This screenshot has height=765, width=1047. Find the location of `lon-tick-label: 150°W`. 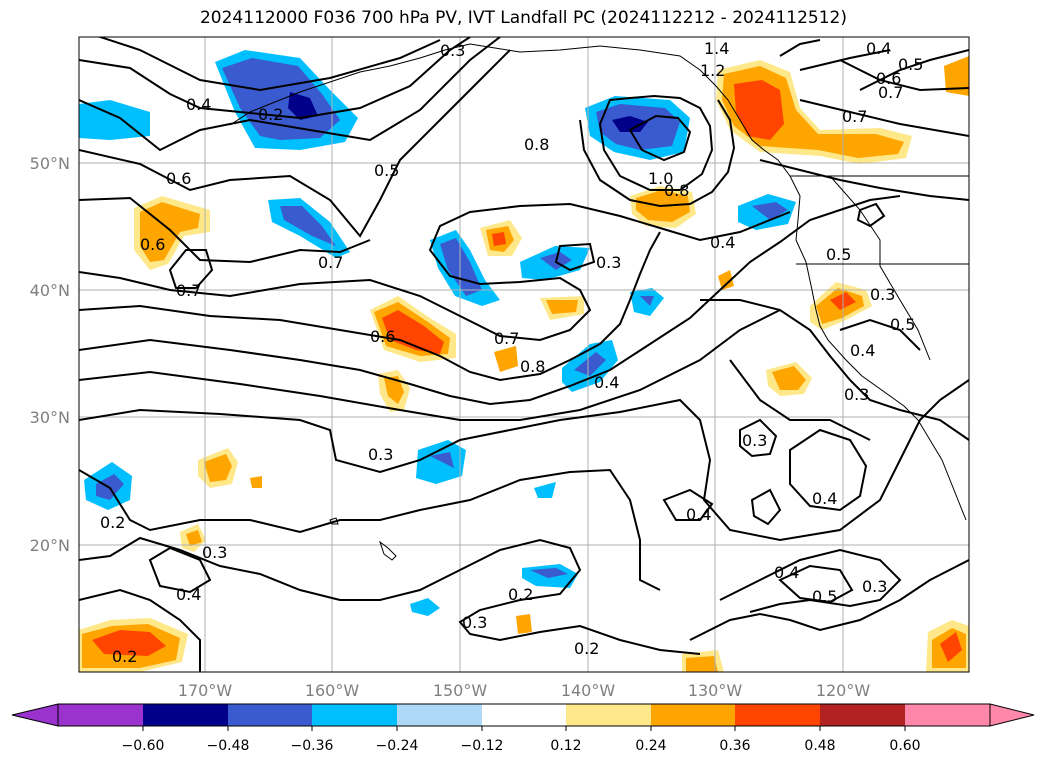

lon-tick-label: 150°W is located at coordinates (460, 690).